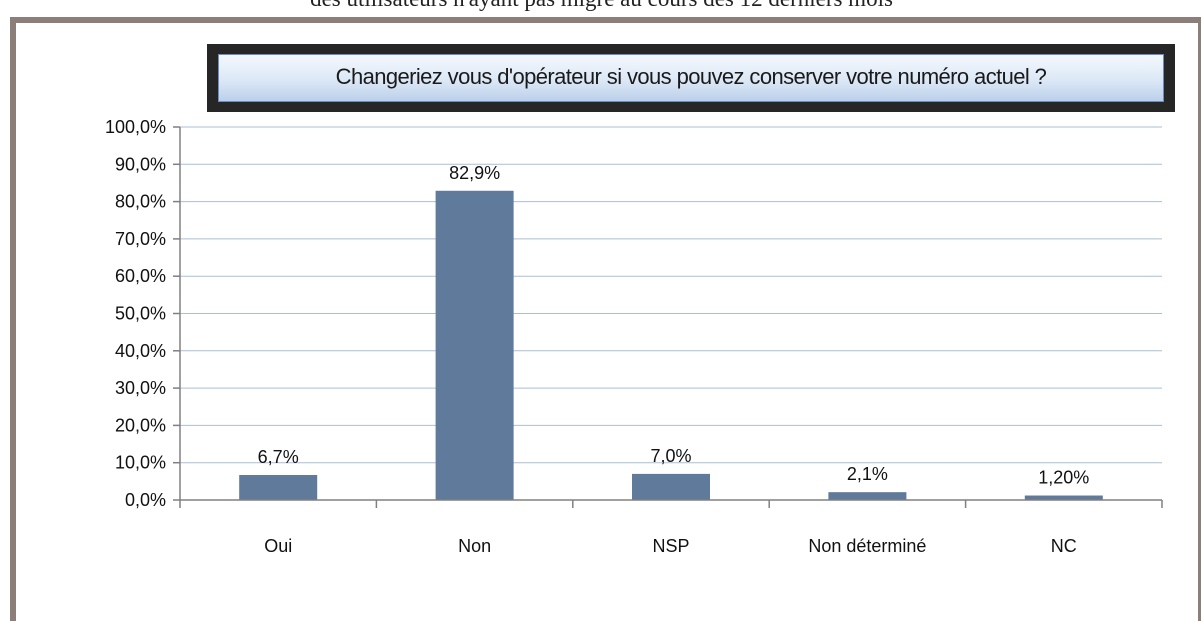  What do you see at coordinates (670, 546) in the screenshot?
I see `category-label: NSP` at bounding box center [670, 546].